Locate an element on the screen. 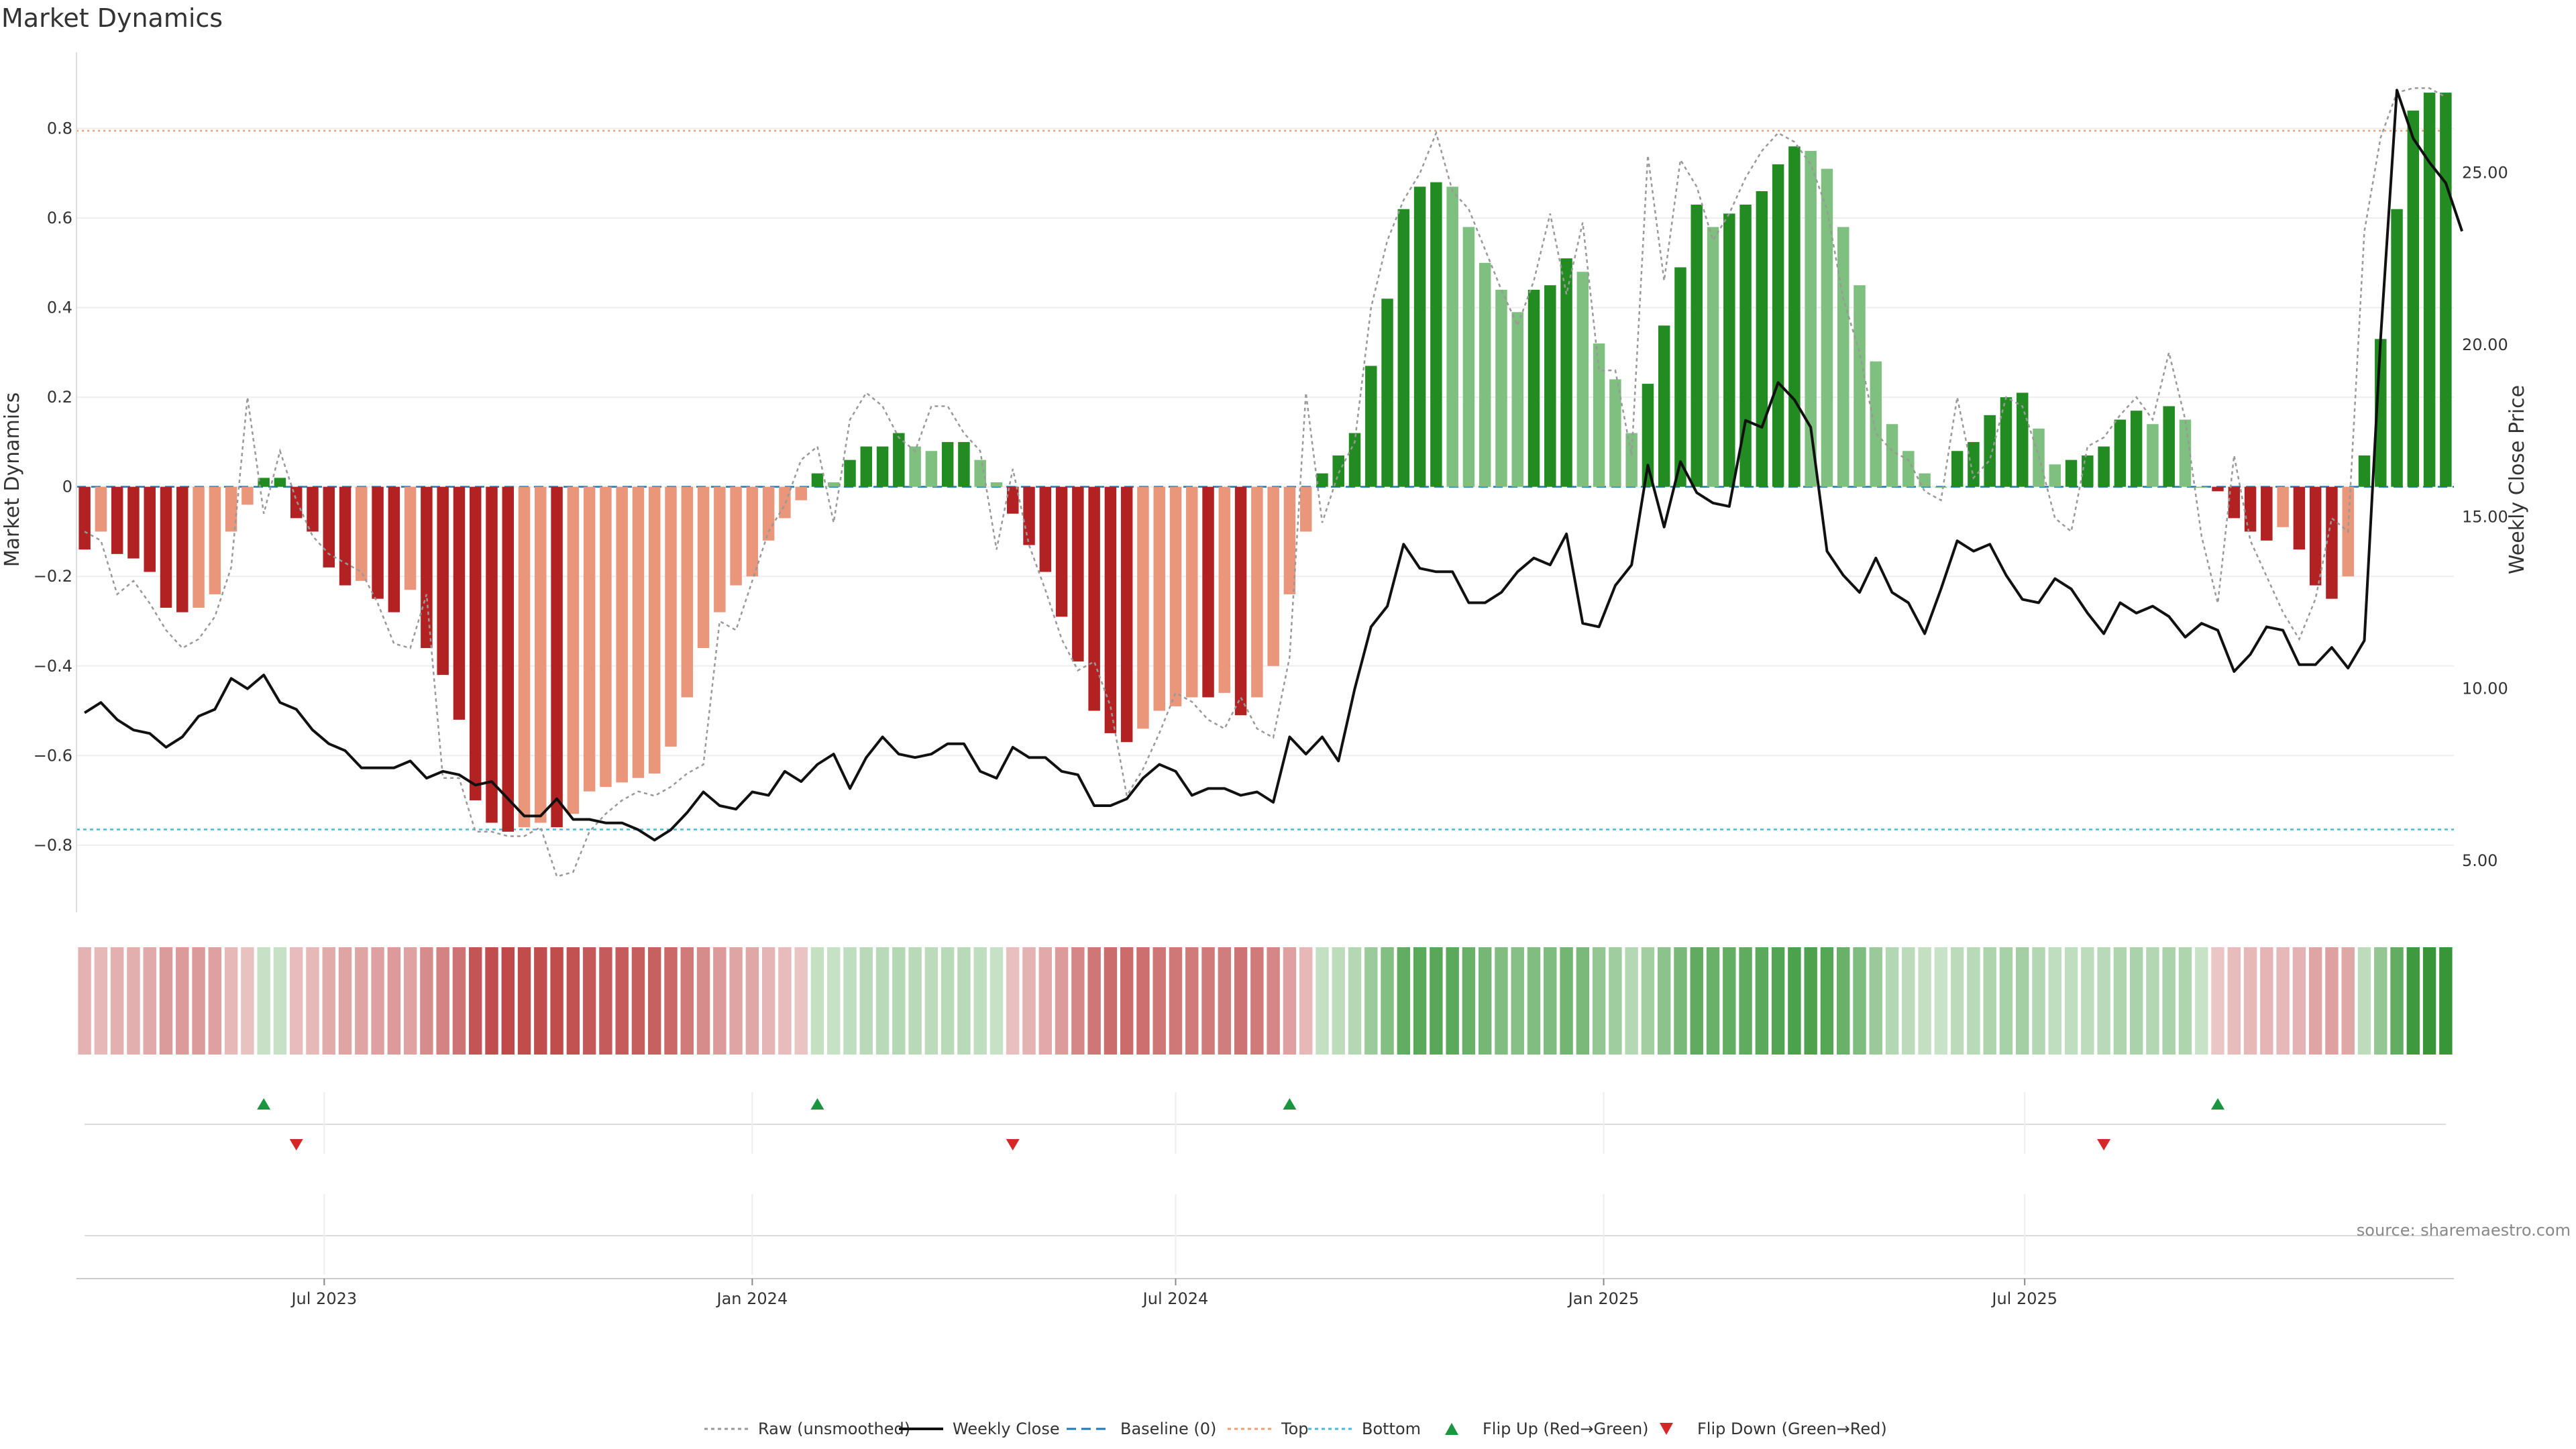 The width and height of the screenshot is (2576, 1449). y-right-tick-label: 25.00 is located at coordinates (2485, 172).